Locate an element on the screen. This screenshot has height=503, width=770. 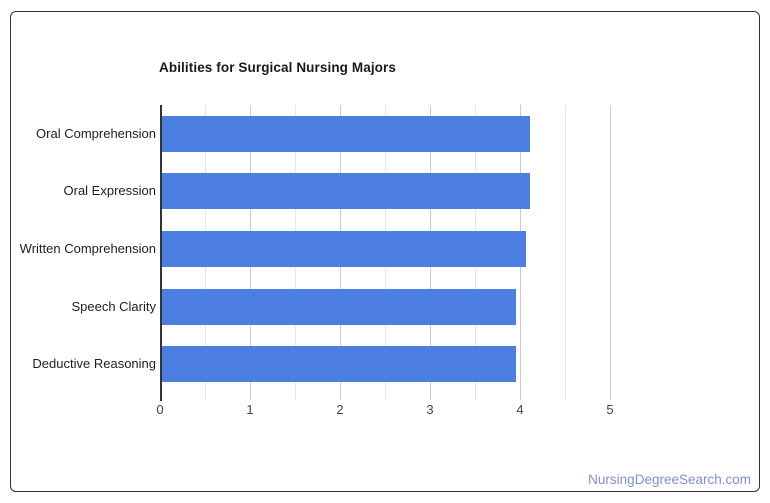
brand-link: NursingDegreeSearch.com is located at coordinates (669, 479).